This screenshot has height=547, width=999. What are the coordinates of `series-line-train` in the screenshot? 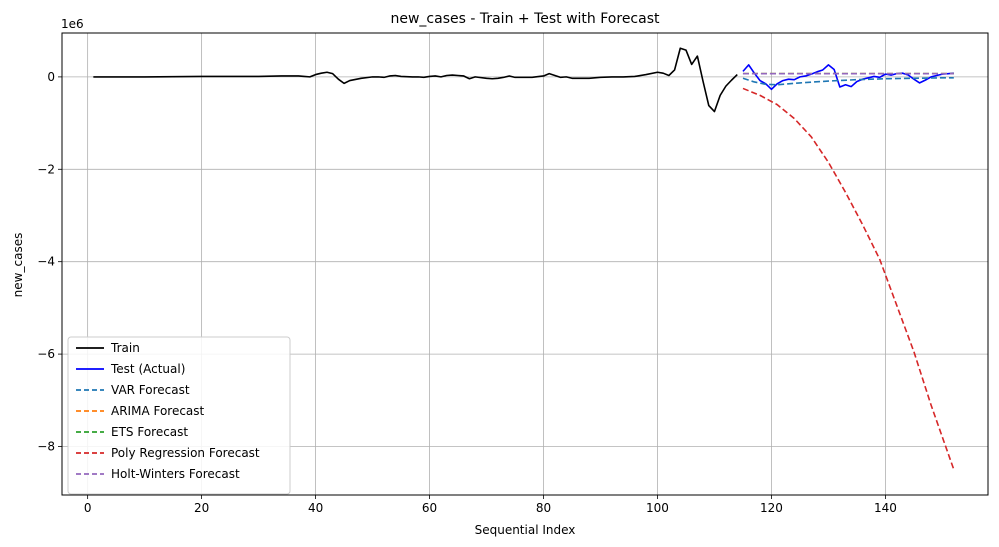 It's located at (415, 80).